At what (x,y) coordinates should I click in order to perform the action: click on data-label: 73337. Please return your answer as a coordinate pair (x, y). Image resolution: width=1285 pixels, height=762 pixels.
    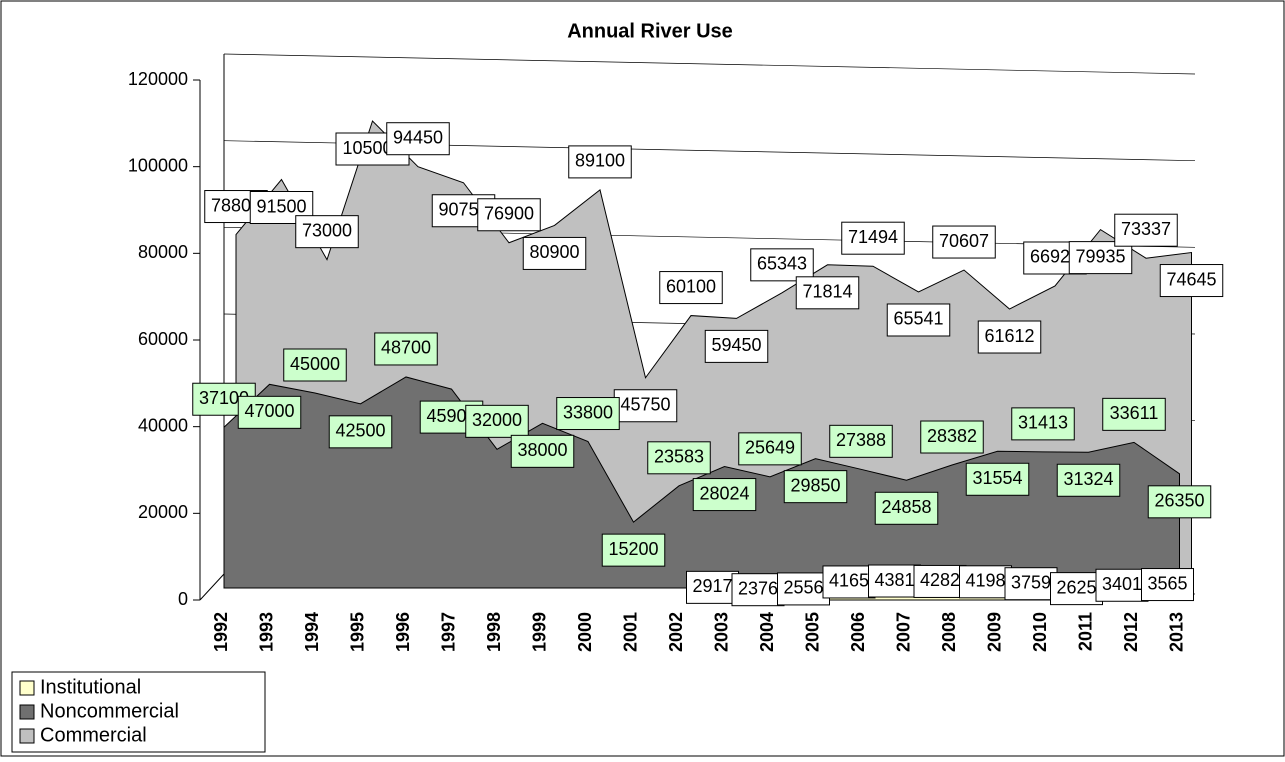
    Looking at the image, I should click on (1146, 229).